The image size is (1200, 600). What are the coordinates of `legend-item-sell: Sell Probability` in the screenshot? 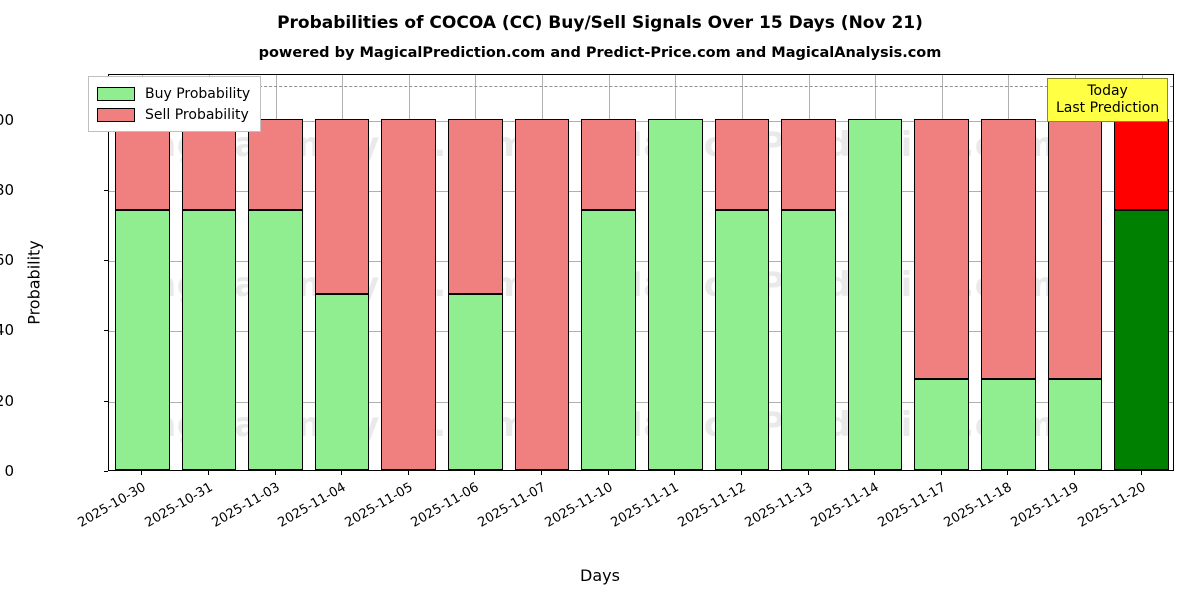 It's located at (173, 114).